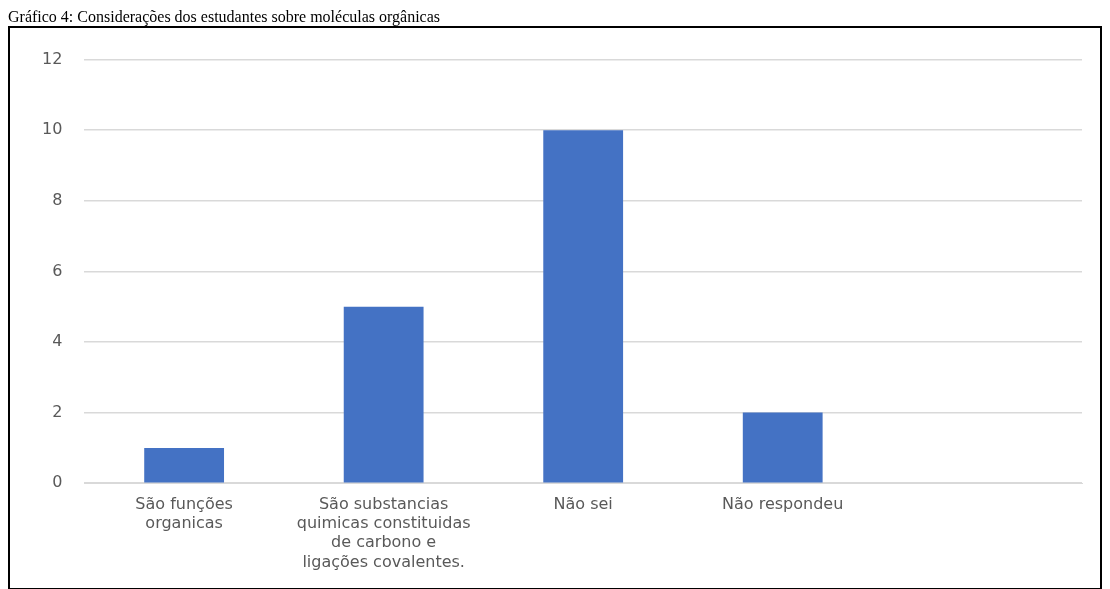 The width and height of the screenshot is (1110, 589). What do you see at coordinates (57, 411) in the screenshot?
I see `y-tick-label: 2` at bounding box center [57, 411].